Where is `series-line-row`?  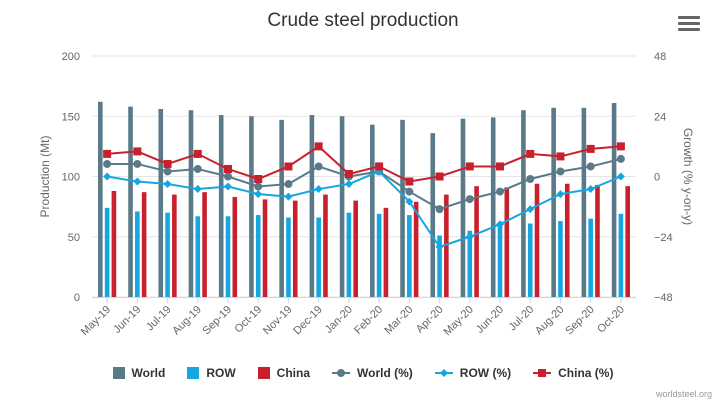 series-line-row is located at coordinates (364, 209).